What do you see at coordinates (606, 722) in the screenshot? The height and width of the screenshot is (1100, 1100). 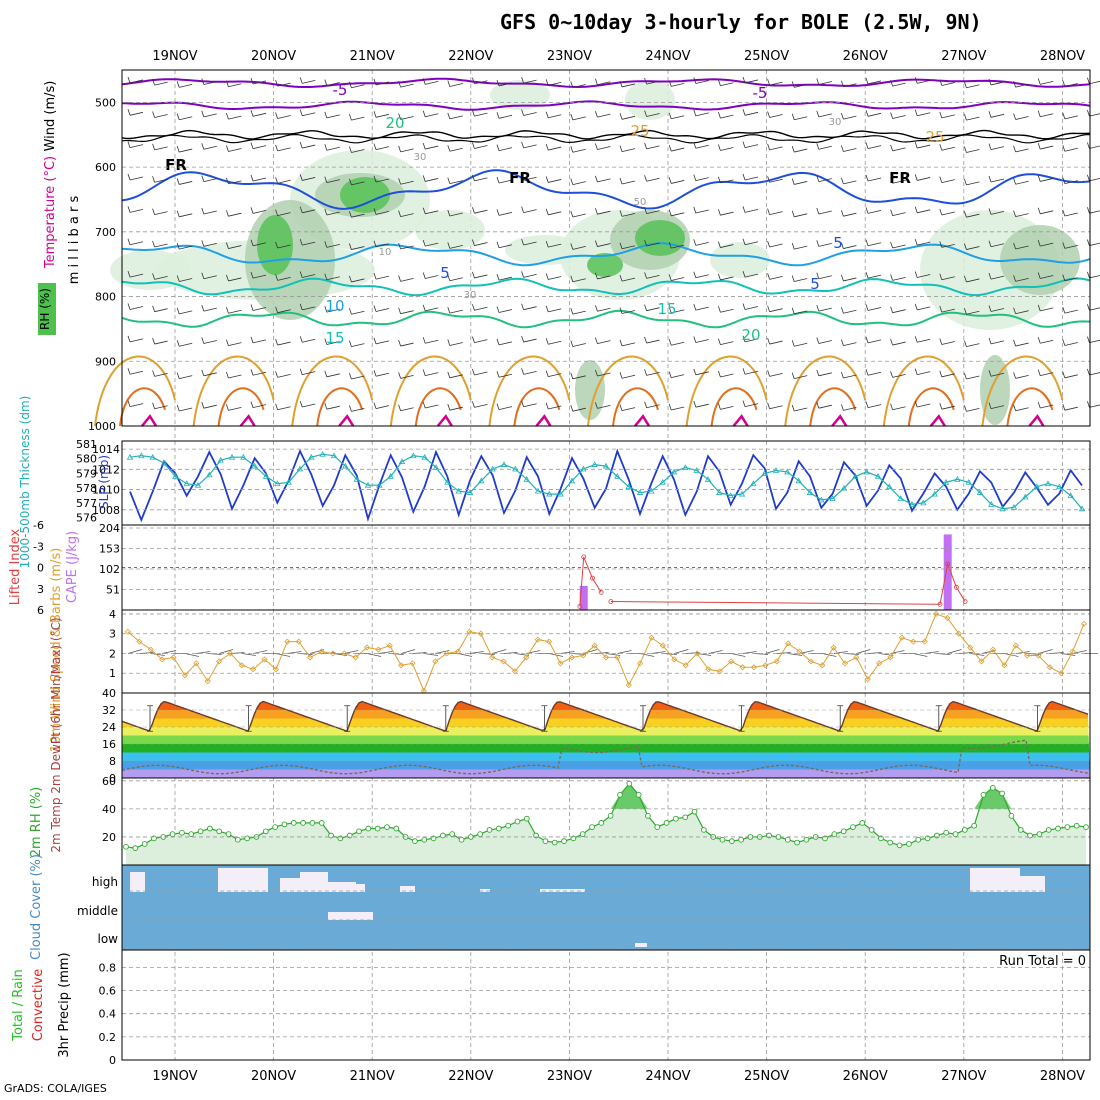 I see `temp-band` at bounding box center [606, 722].